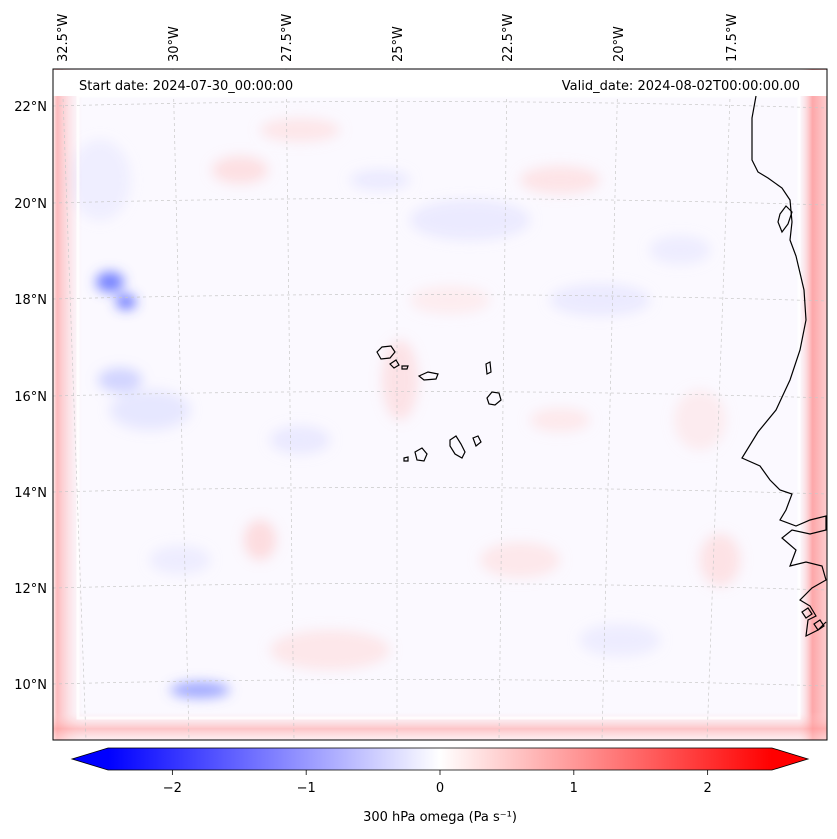  What do you see at coordinates (440, 83) in the screenshot?
I see `header-band` at bounding box center [440, 83].